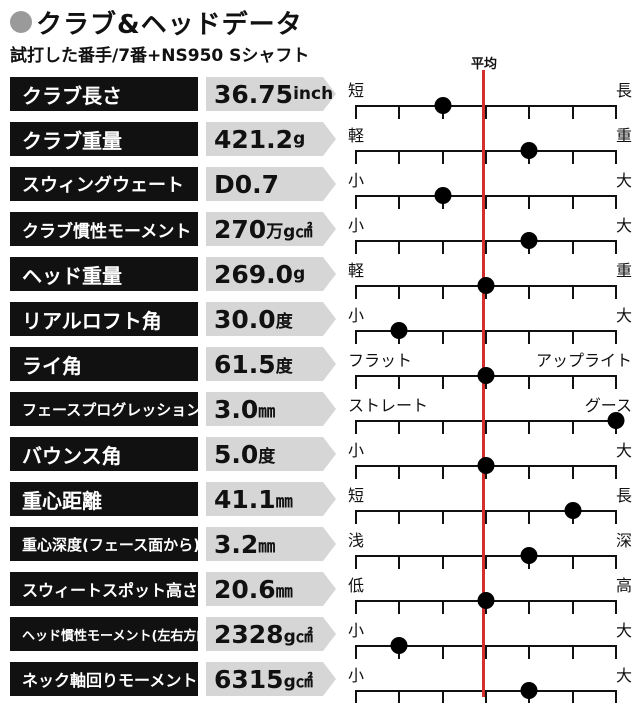 This screenshot has height=703, width=640. Describe the element at coordinates (380, 360) in the screenshot. I see `scale-left-label: フラット` at that location.